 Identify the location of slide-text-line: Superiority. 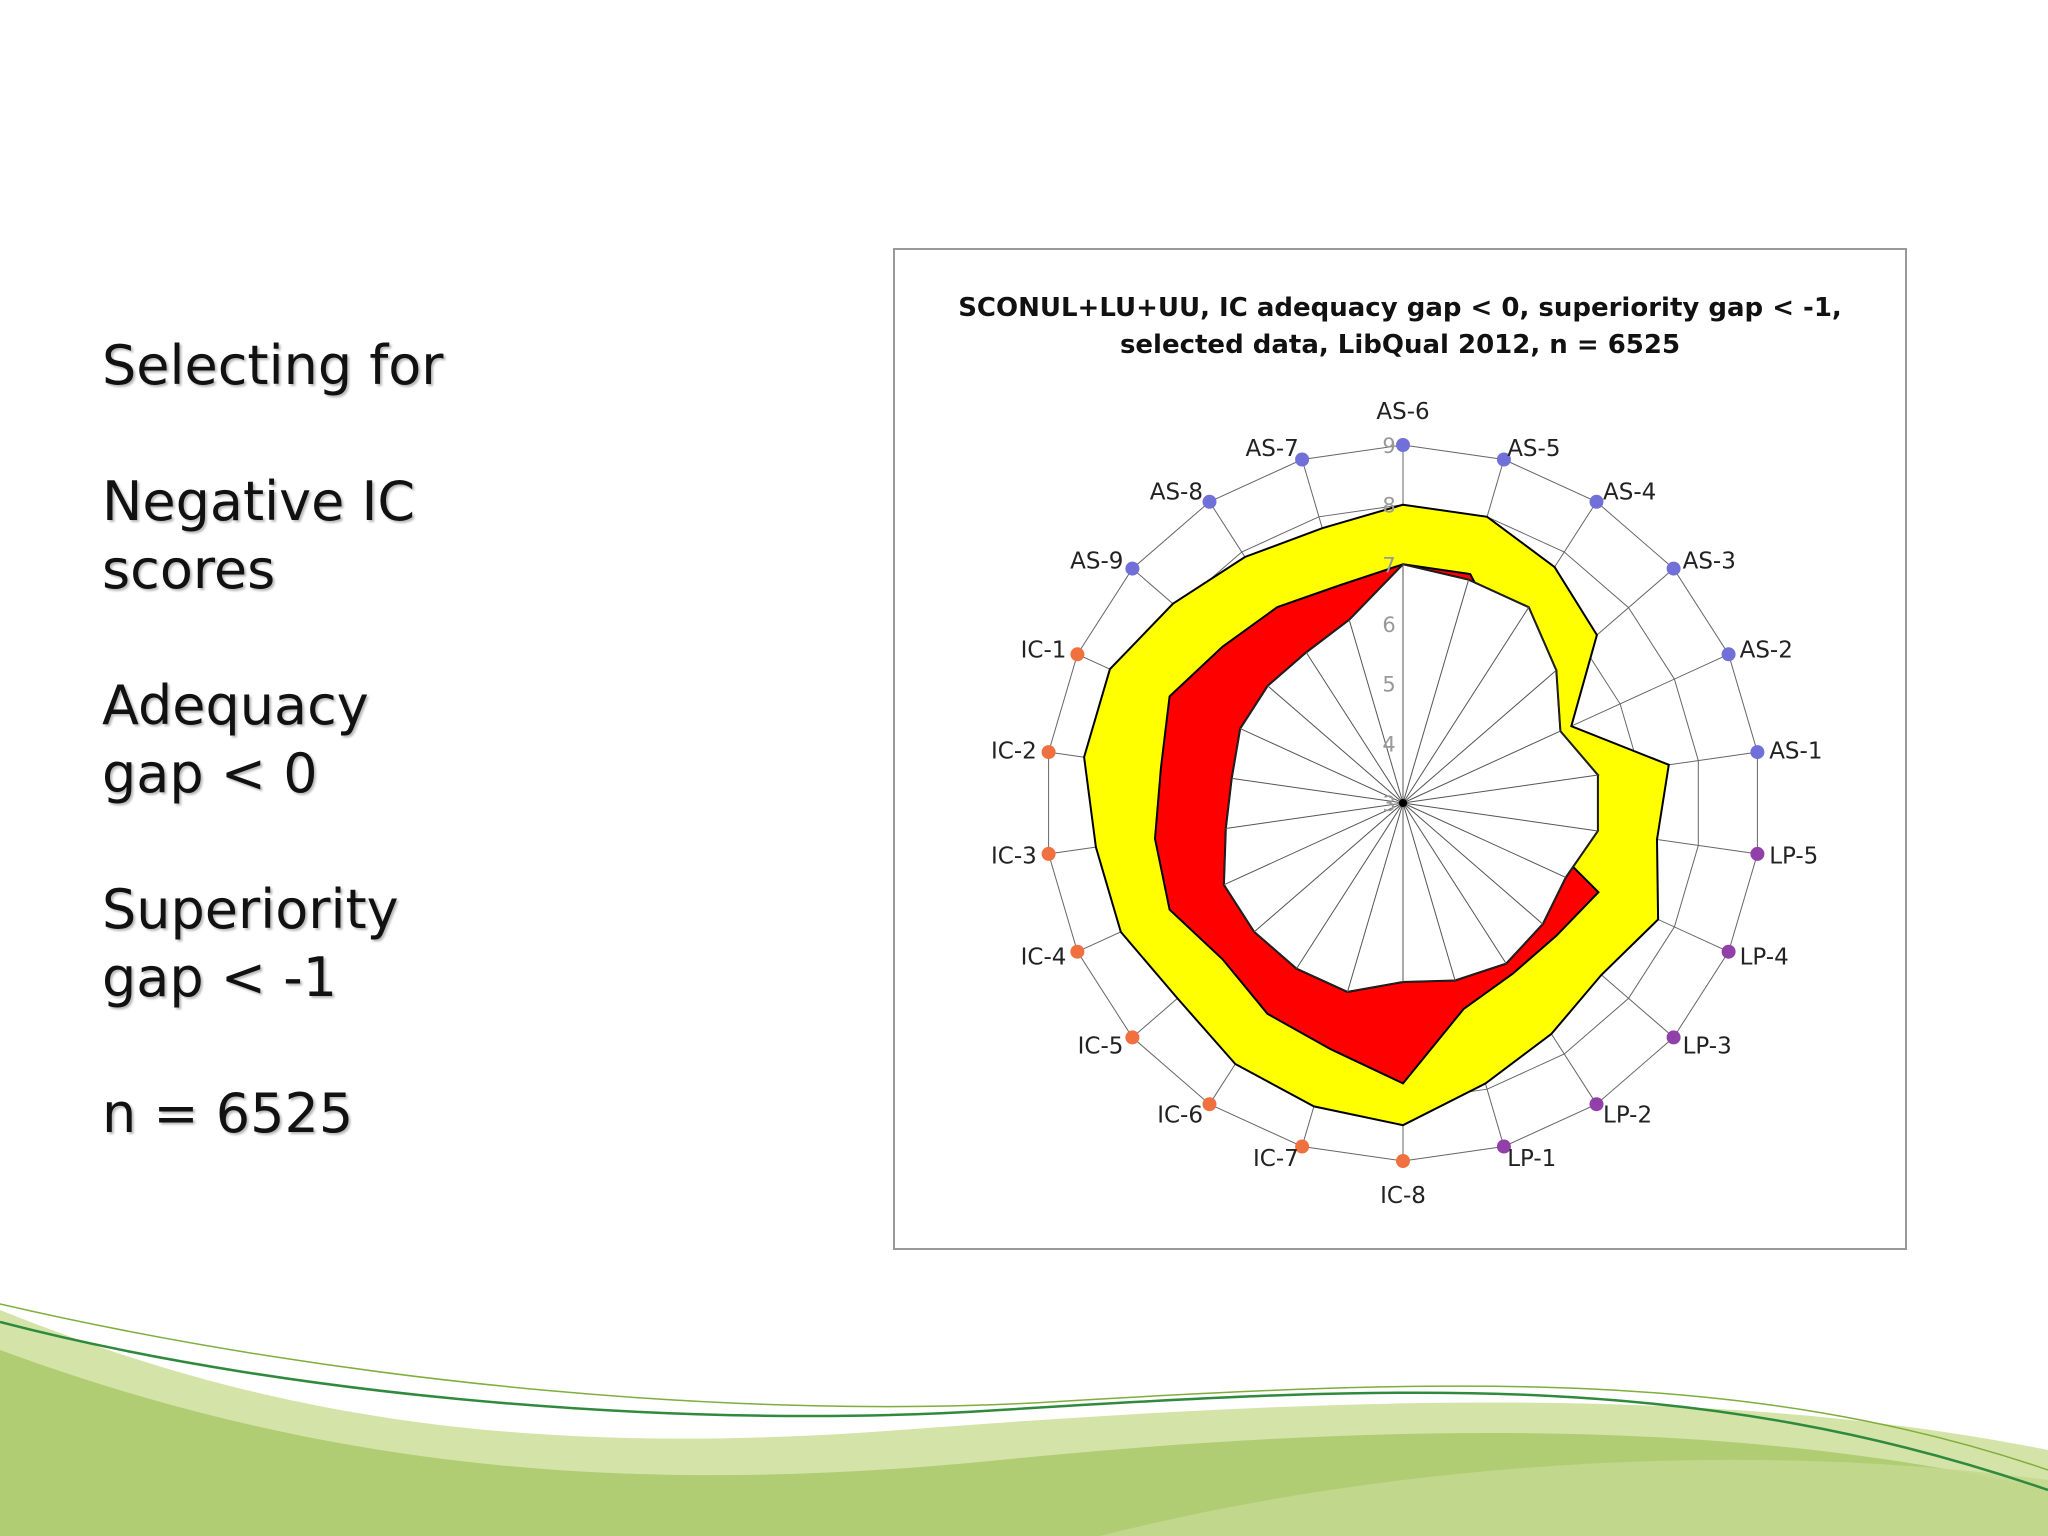
(250, 909).